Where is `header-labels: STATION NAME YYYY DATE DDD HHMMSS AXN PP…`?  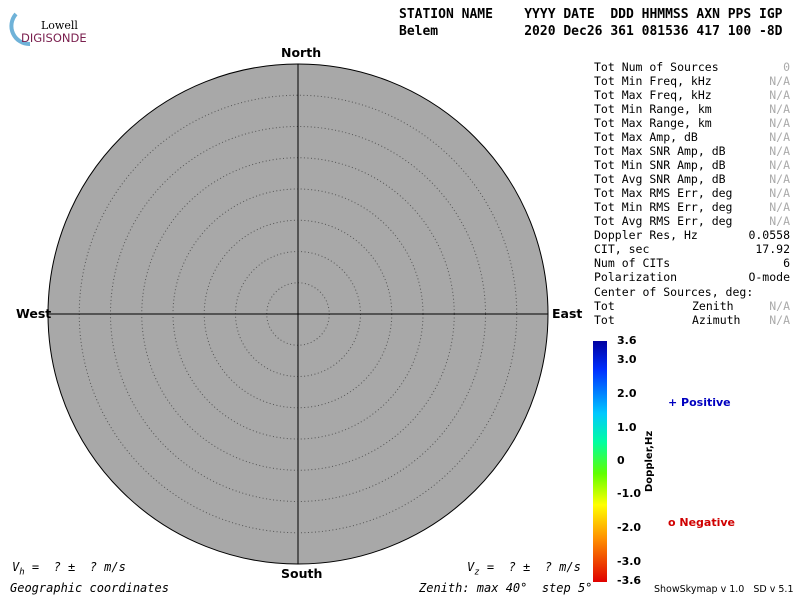
header-labels: STATION NAME YYYY DATE DDD HHMMSS AXN PP… is located at coordinates (591, 14).